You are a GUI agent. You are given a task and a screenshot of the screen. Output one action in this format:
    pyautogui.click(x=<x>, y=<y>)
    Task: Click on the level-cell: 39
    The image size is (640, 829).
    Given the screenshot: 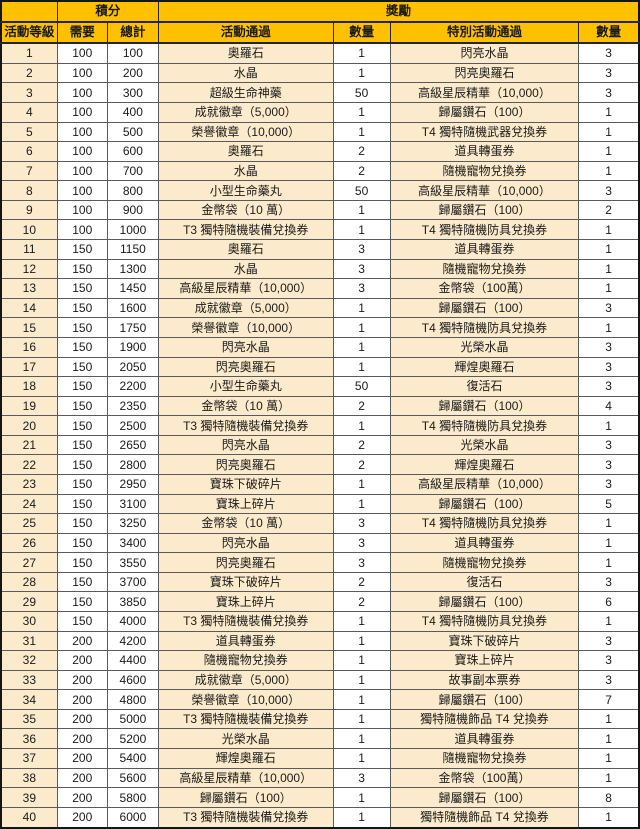 What is the action you would take?
    pyautogui.click(x=29, y=797)
    